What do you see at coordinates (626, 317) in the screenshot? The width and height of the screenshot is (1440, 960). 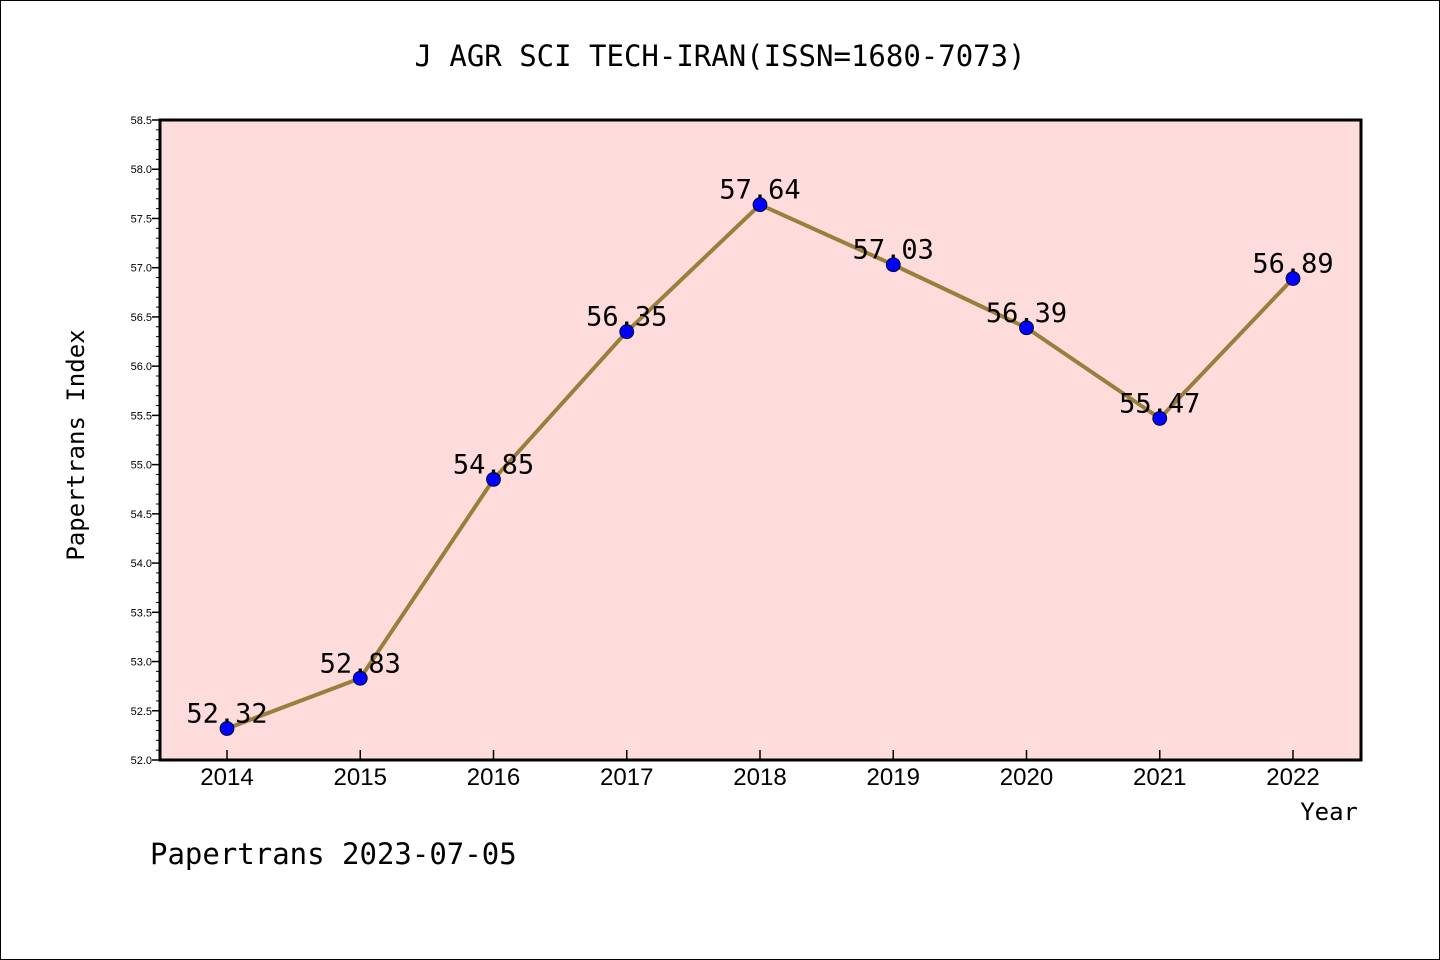 I see `data-label: 56.35` at bounding box center [626, 317].